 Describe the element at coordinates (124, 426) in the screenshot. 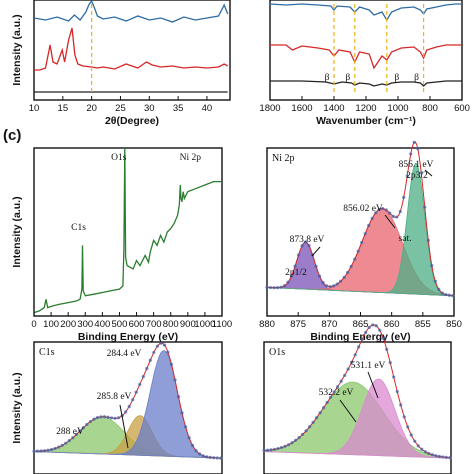

I see `c1s-arrow` at that location.